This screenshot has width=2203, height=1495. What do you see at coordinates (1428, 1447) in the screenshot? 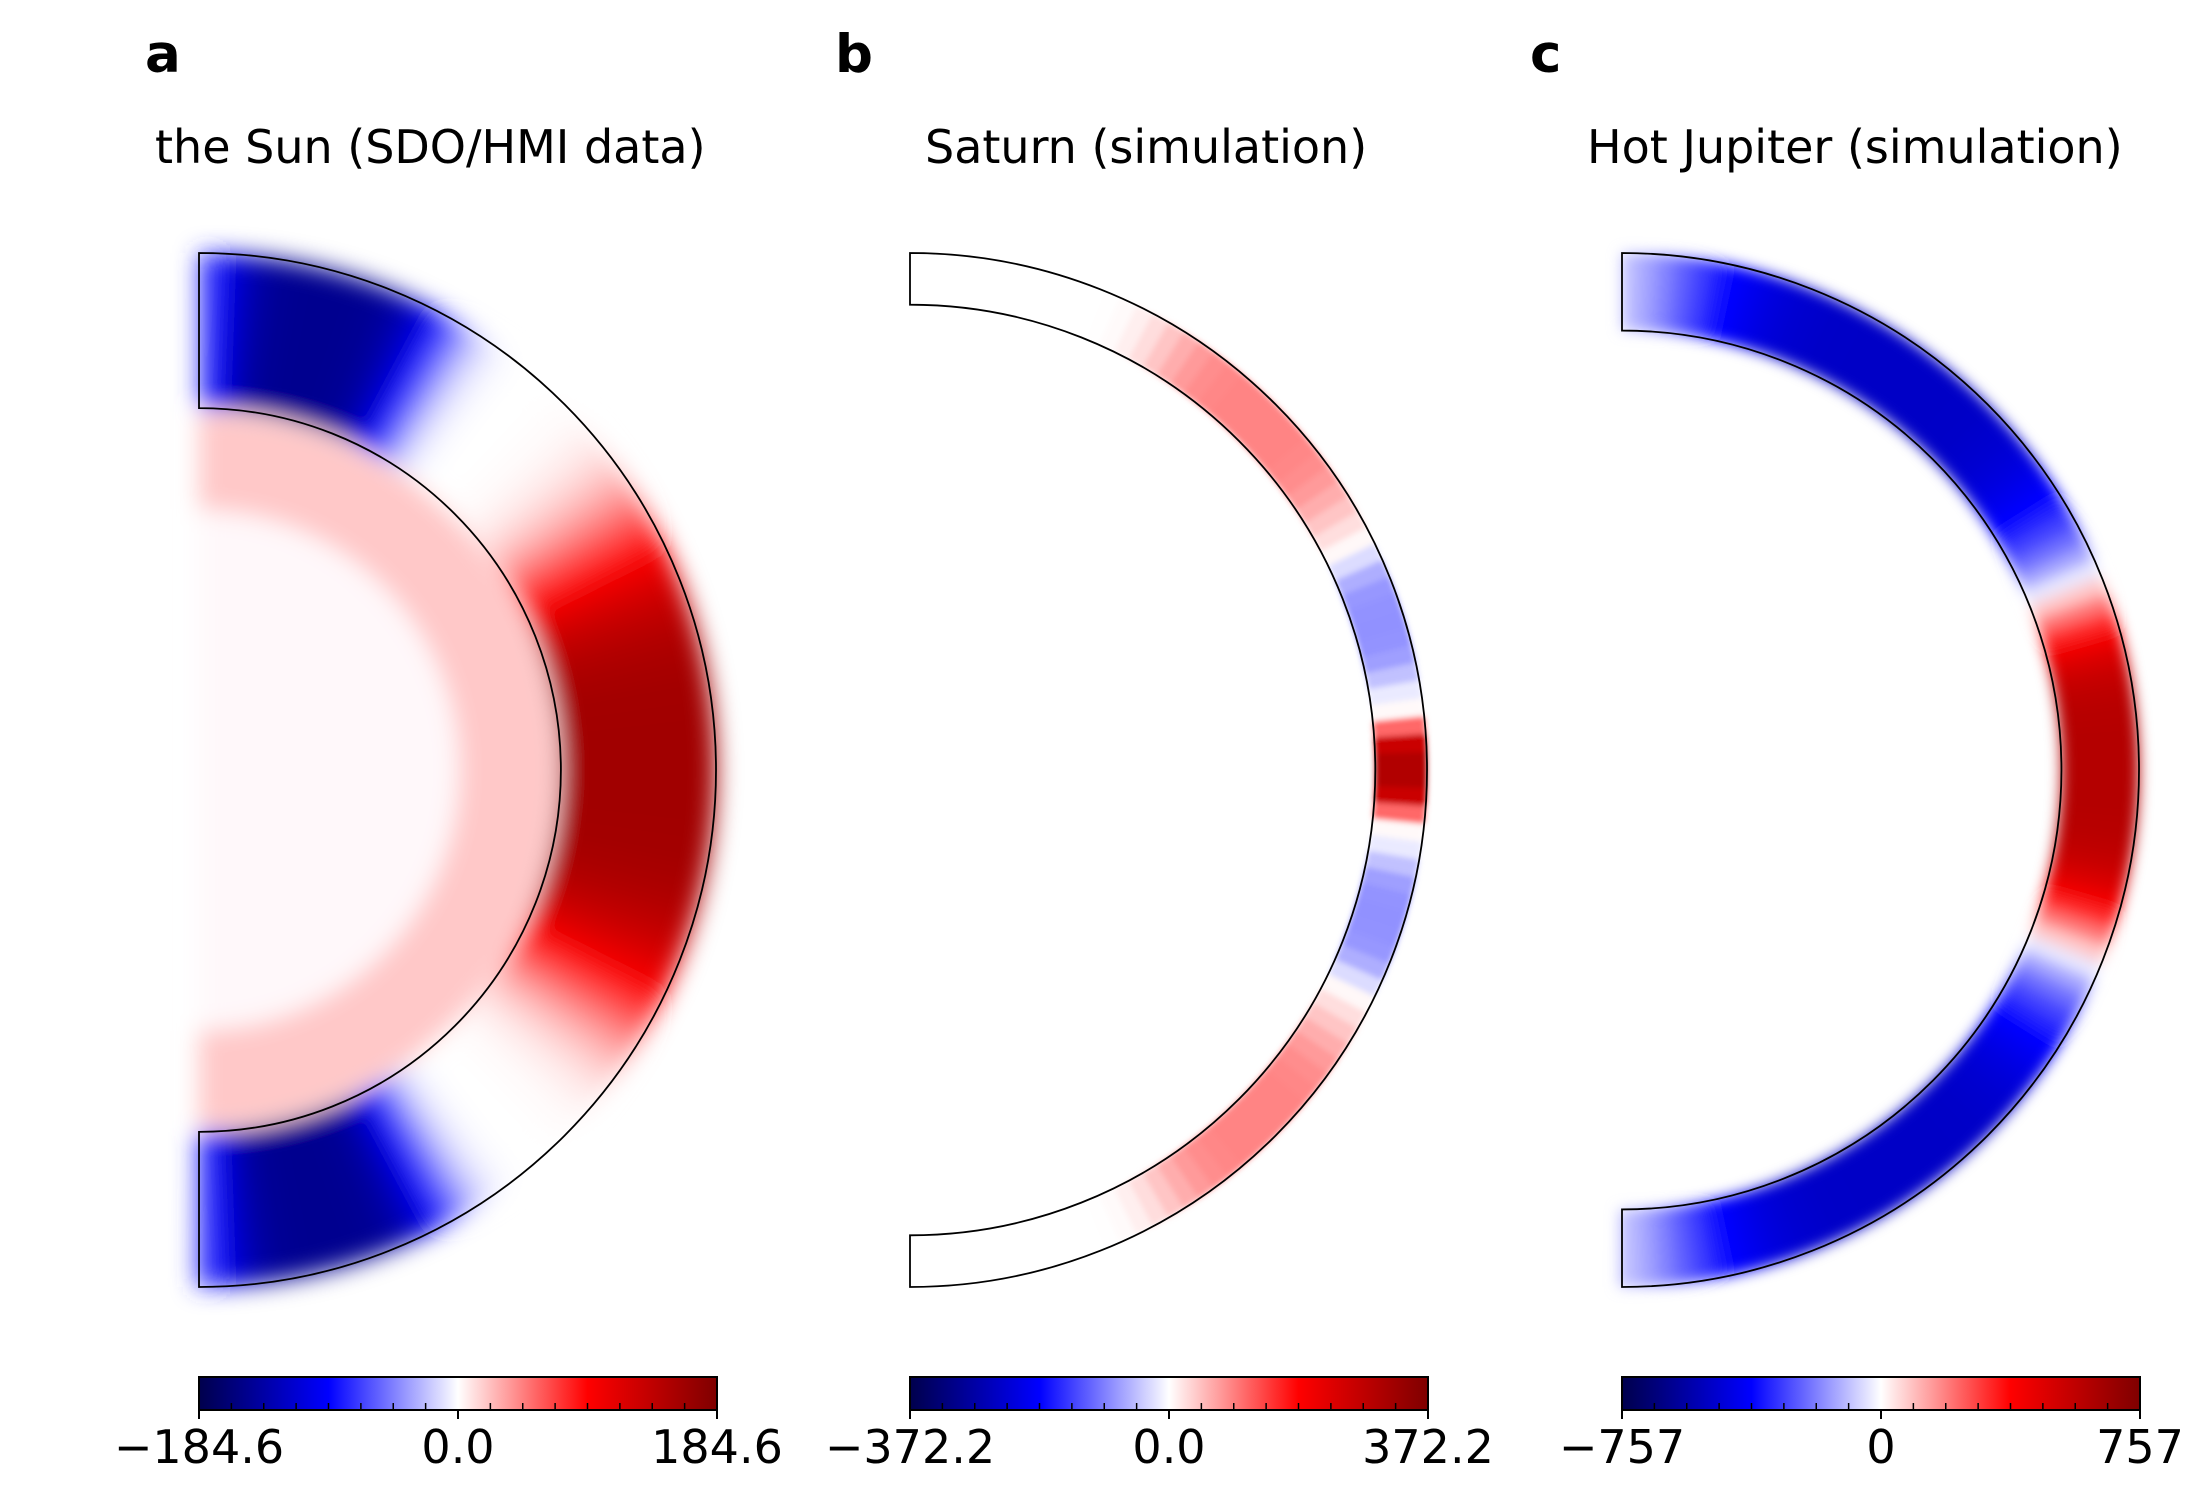
I see `colorbar-max-label-b: 372.2` at bounding box center [1428, 1447].